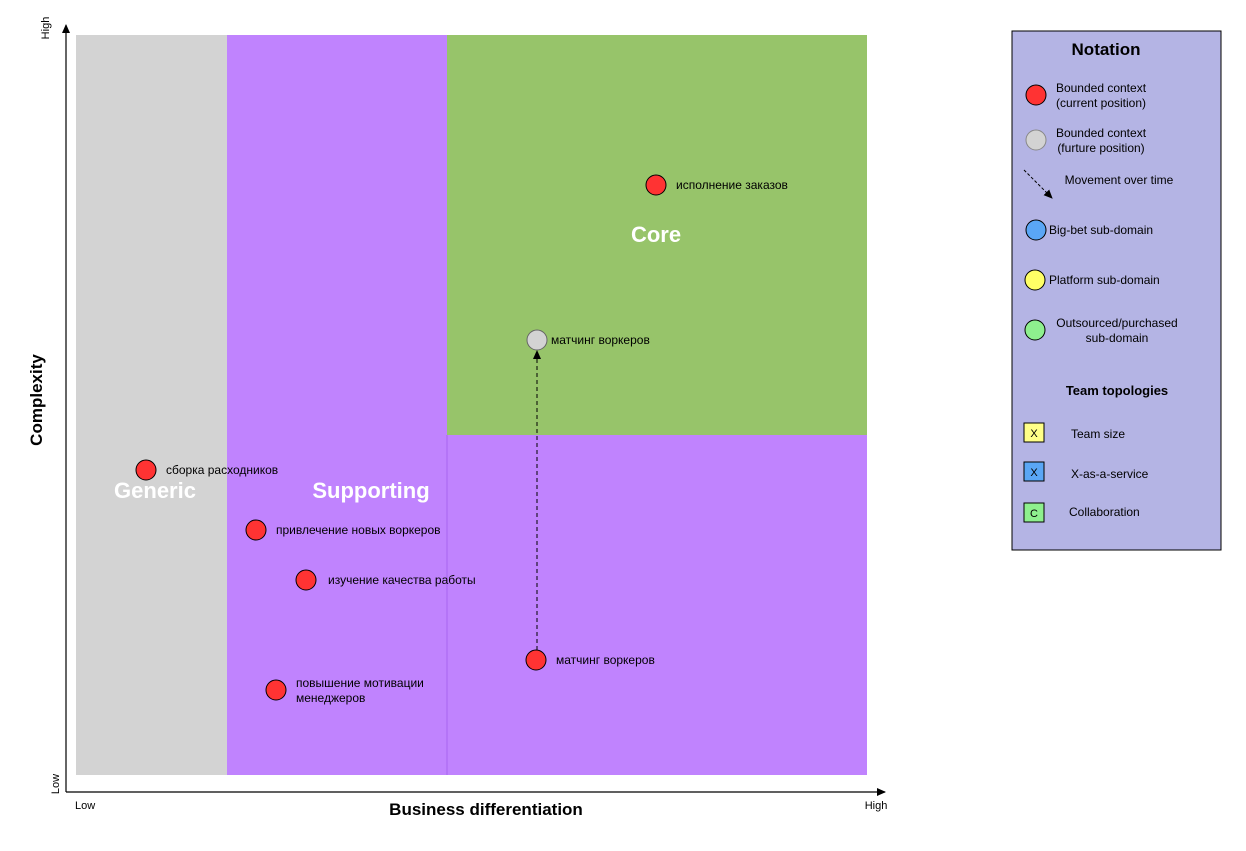 Image resolution: width=1246 pixels, height=851 pixels. I want to click on context-label-worker-matching-future: матчинг воркеров, so click(600, 340).